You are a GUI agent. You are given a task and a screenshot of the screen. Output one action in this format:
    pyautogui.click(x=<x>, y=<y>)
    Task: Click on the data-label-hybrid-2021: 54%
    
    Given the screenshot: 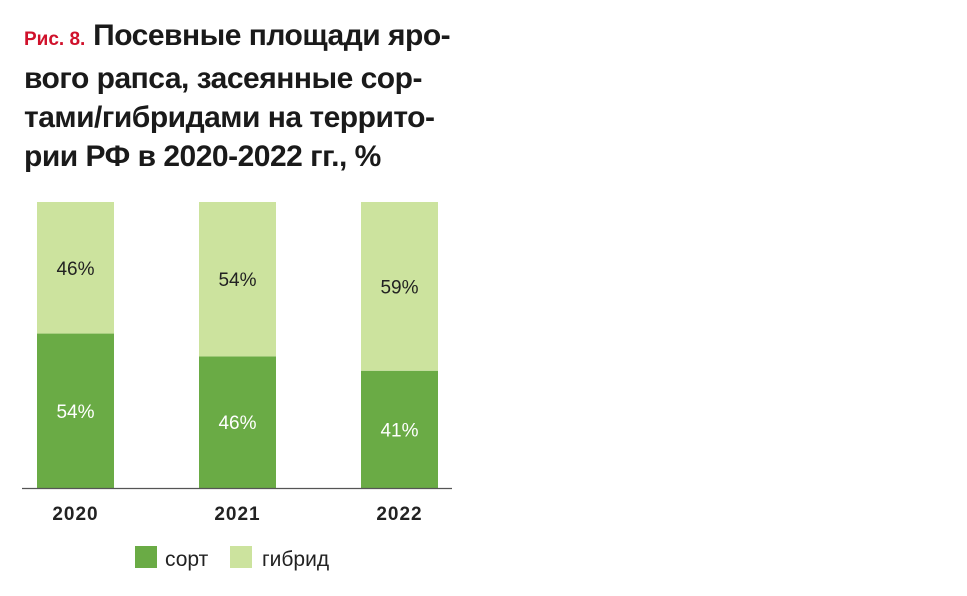 What is the action you would take?
    pyautogui.click(x=237, y=280)
    